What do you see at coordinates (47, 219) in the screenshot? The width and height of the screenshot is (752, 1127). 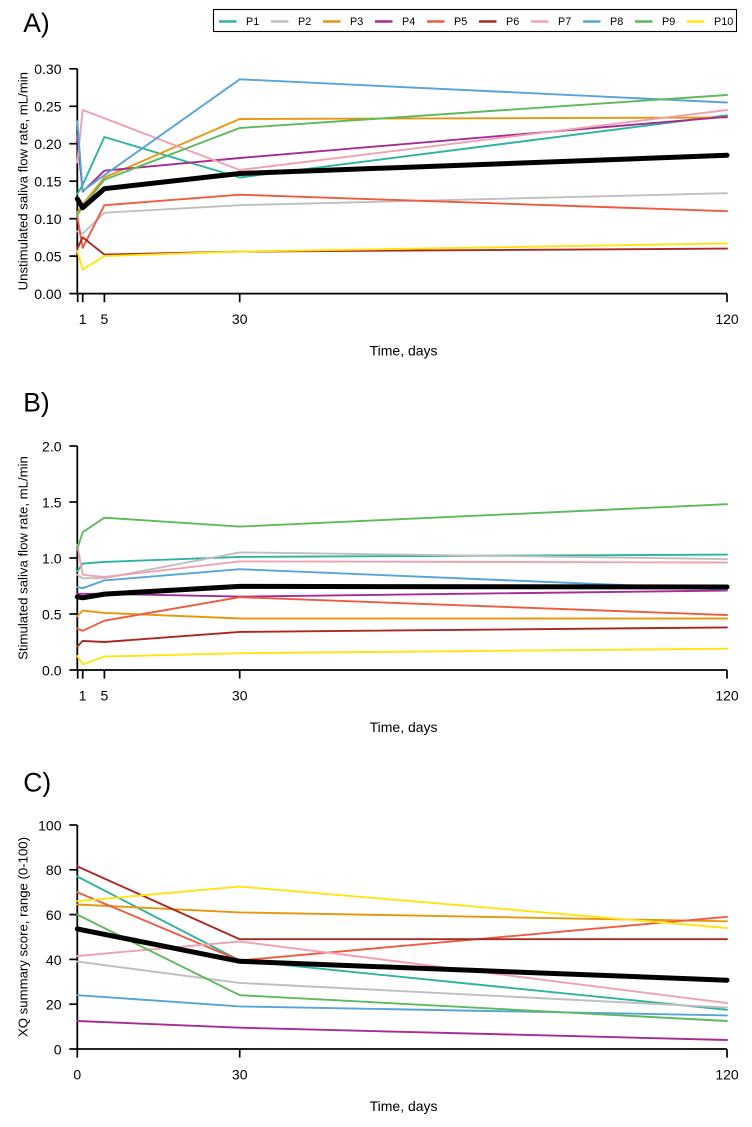 I see `svg-text: 0.10` at bounding box center [47, 219].